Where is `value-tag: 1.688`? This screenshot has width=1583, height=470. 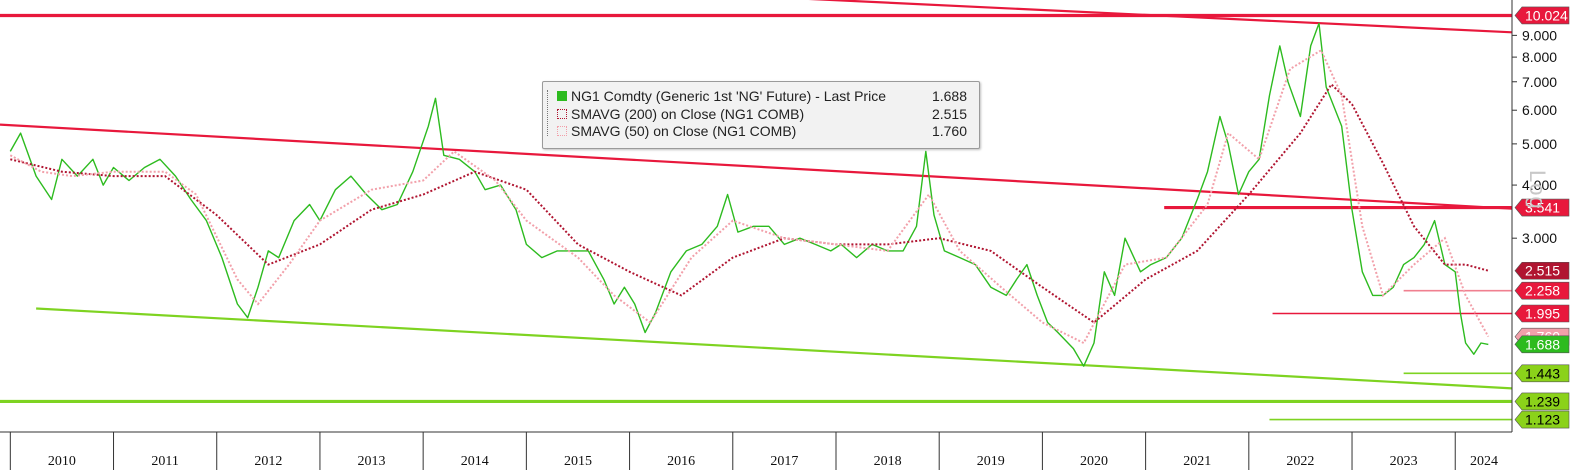
value-tag: 1.688 is located at coordinates (1542, 344).